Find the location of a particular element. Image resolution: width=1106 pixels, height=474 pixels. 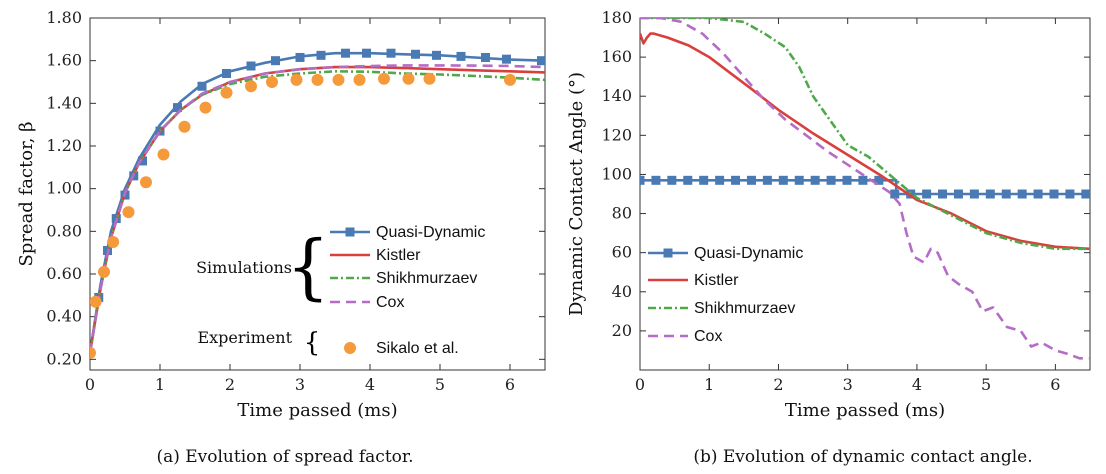

chart-a-x-tick-label: 2 is located at coordinates (230, 384).